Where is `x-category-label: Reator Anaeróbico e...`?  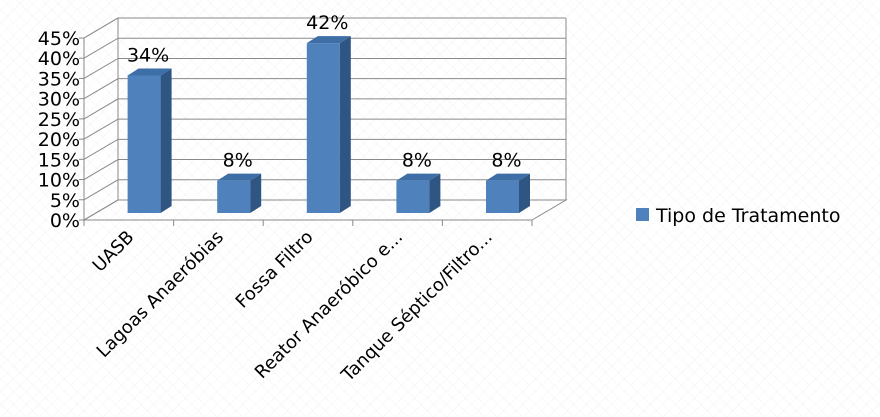 x-category-label: Reator Anaeróbico e... is located at coordinates (329, 305).